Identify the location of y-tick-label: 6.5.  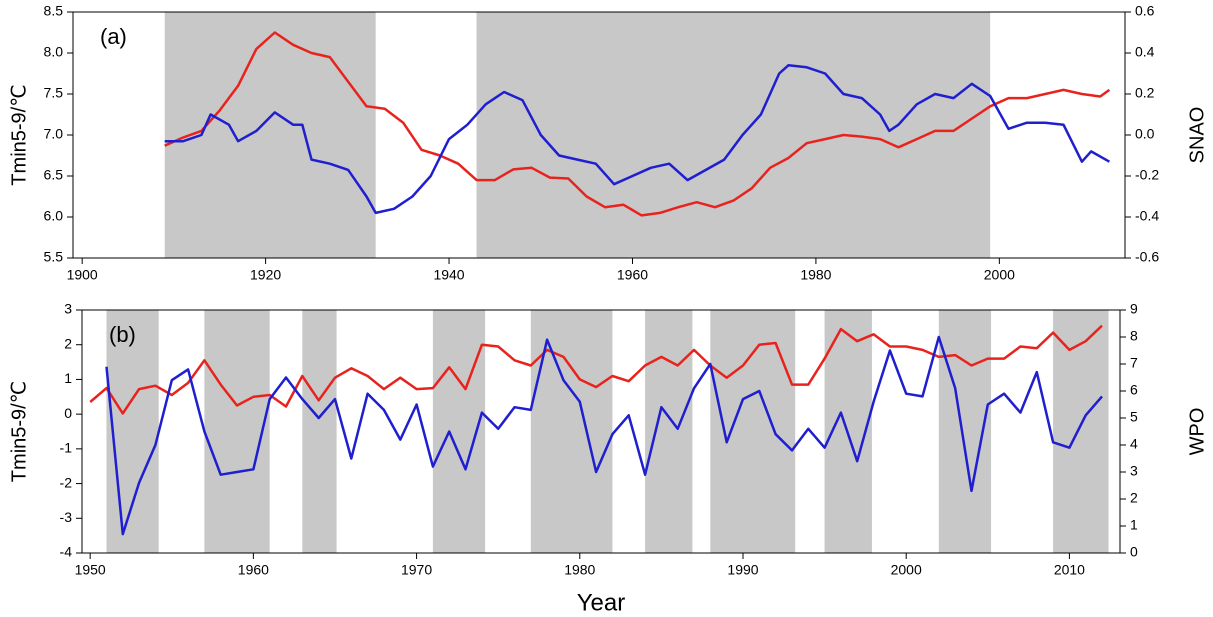
(54, 175).